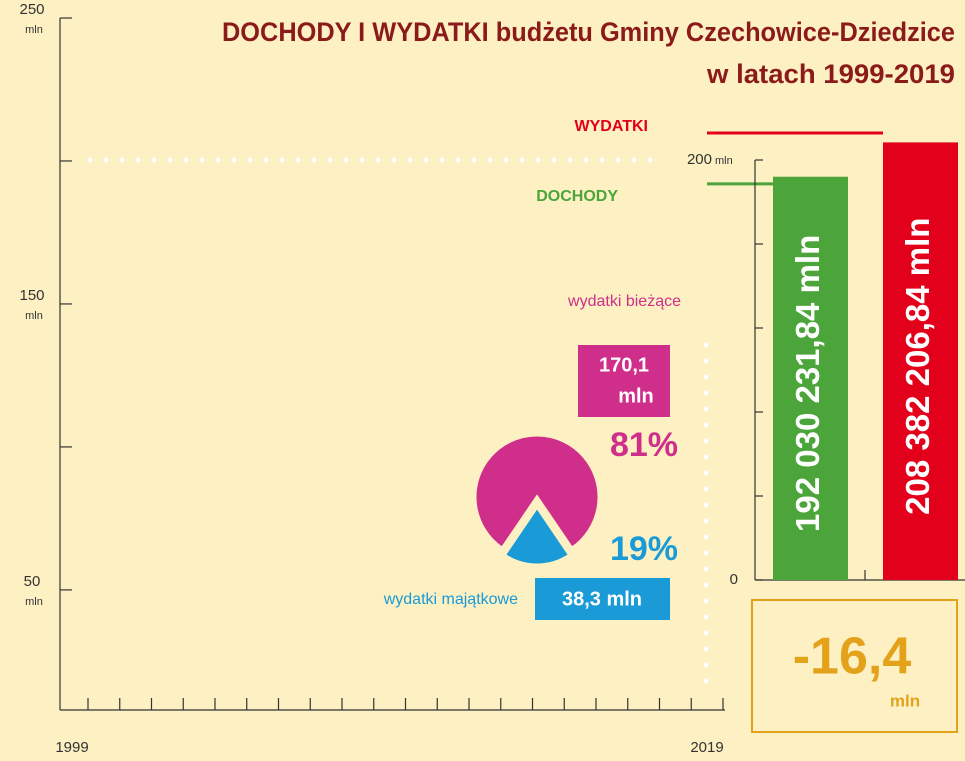  Describe the element at coordinates (852, 657) in the screenshot. I see `balance-value: -16,4` at that location.